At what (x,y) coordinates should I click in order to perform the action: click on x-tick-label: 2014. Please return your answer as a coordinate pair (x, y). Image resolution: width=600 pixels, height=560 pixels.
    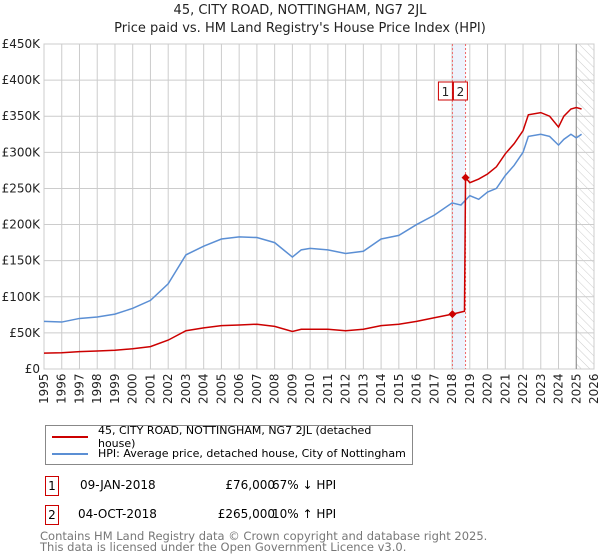
    Looking at the image, I should click on (381, 388).